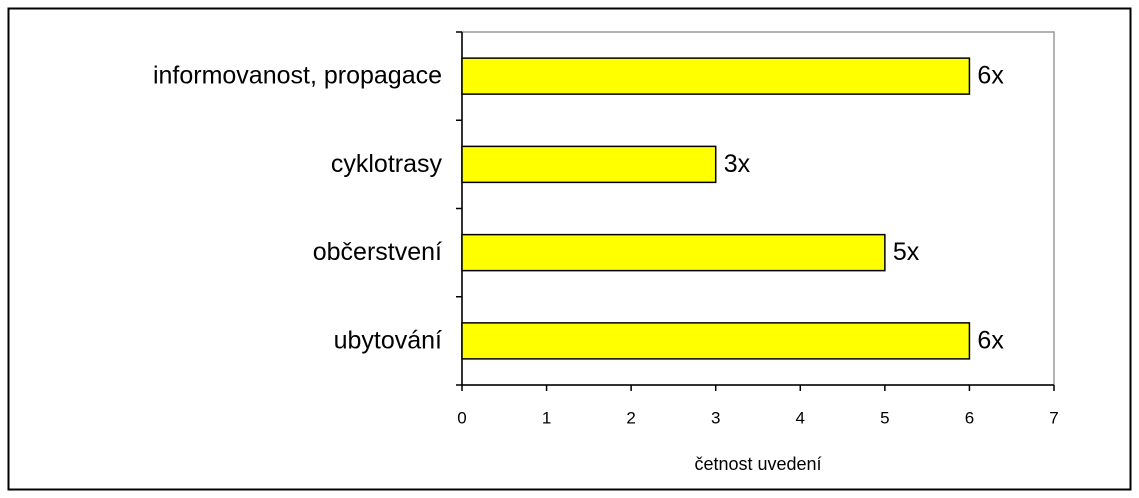 This screenshot has height=498, width=1139. Describe the element at coordinates (906, 252) in the screenshot. I see `value-label: 5x` at that location.